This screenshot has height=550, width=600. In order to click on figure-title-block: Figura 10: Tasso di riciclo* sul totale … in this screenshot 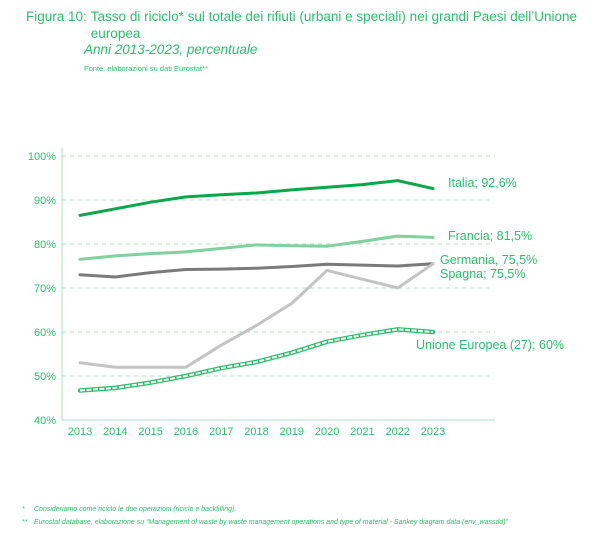, I will do `click(311, 25)`.